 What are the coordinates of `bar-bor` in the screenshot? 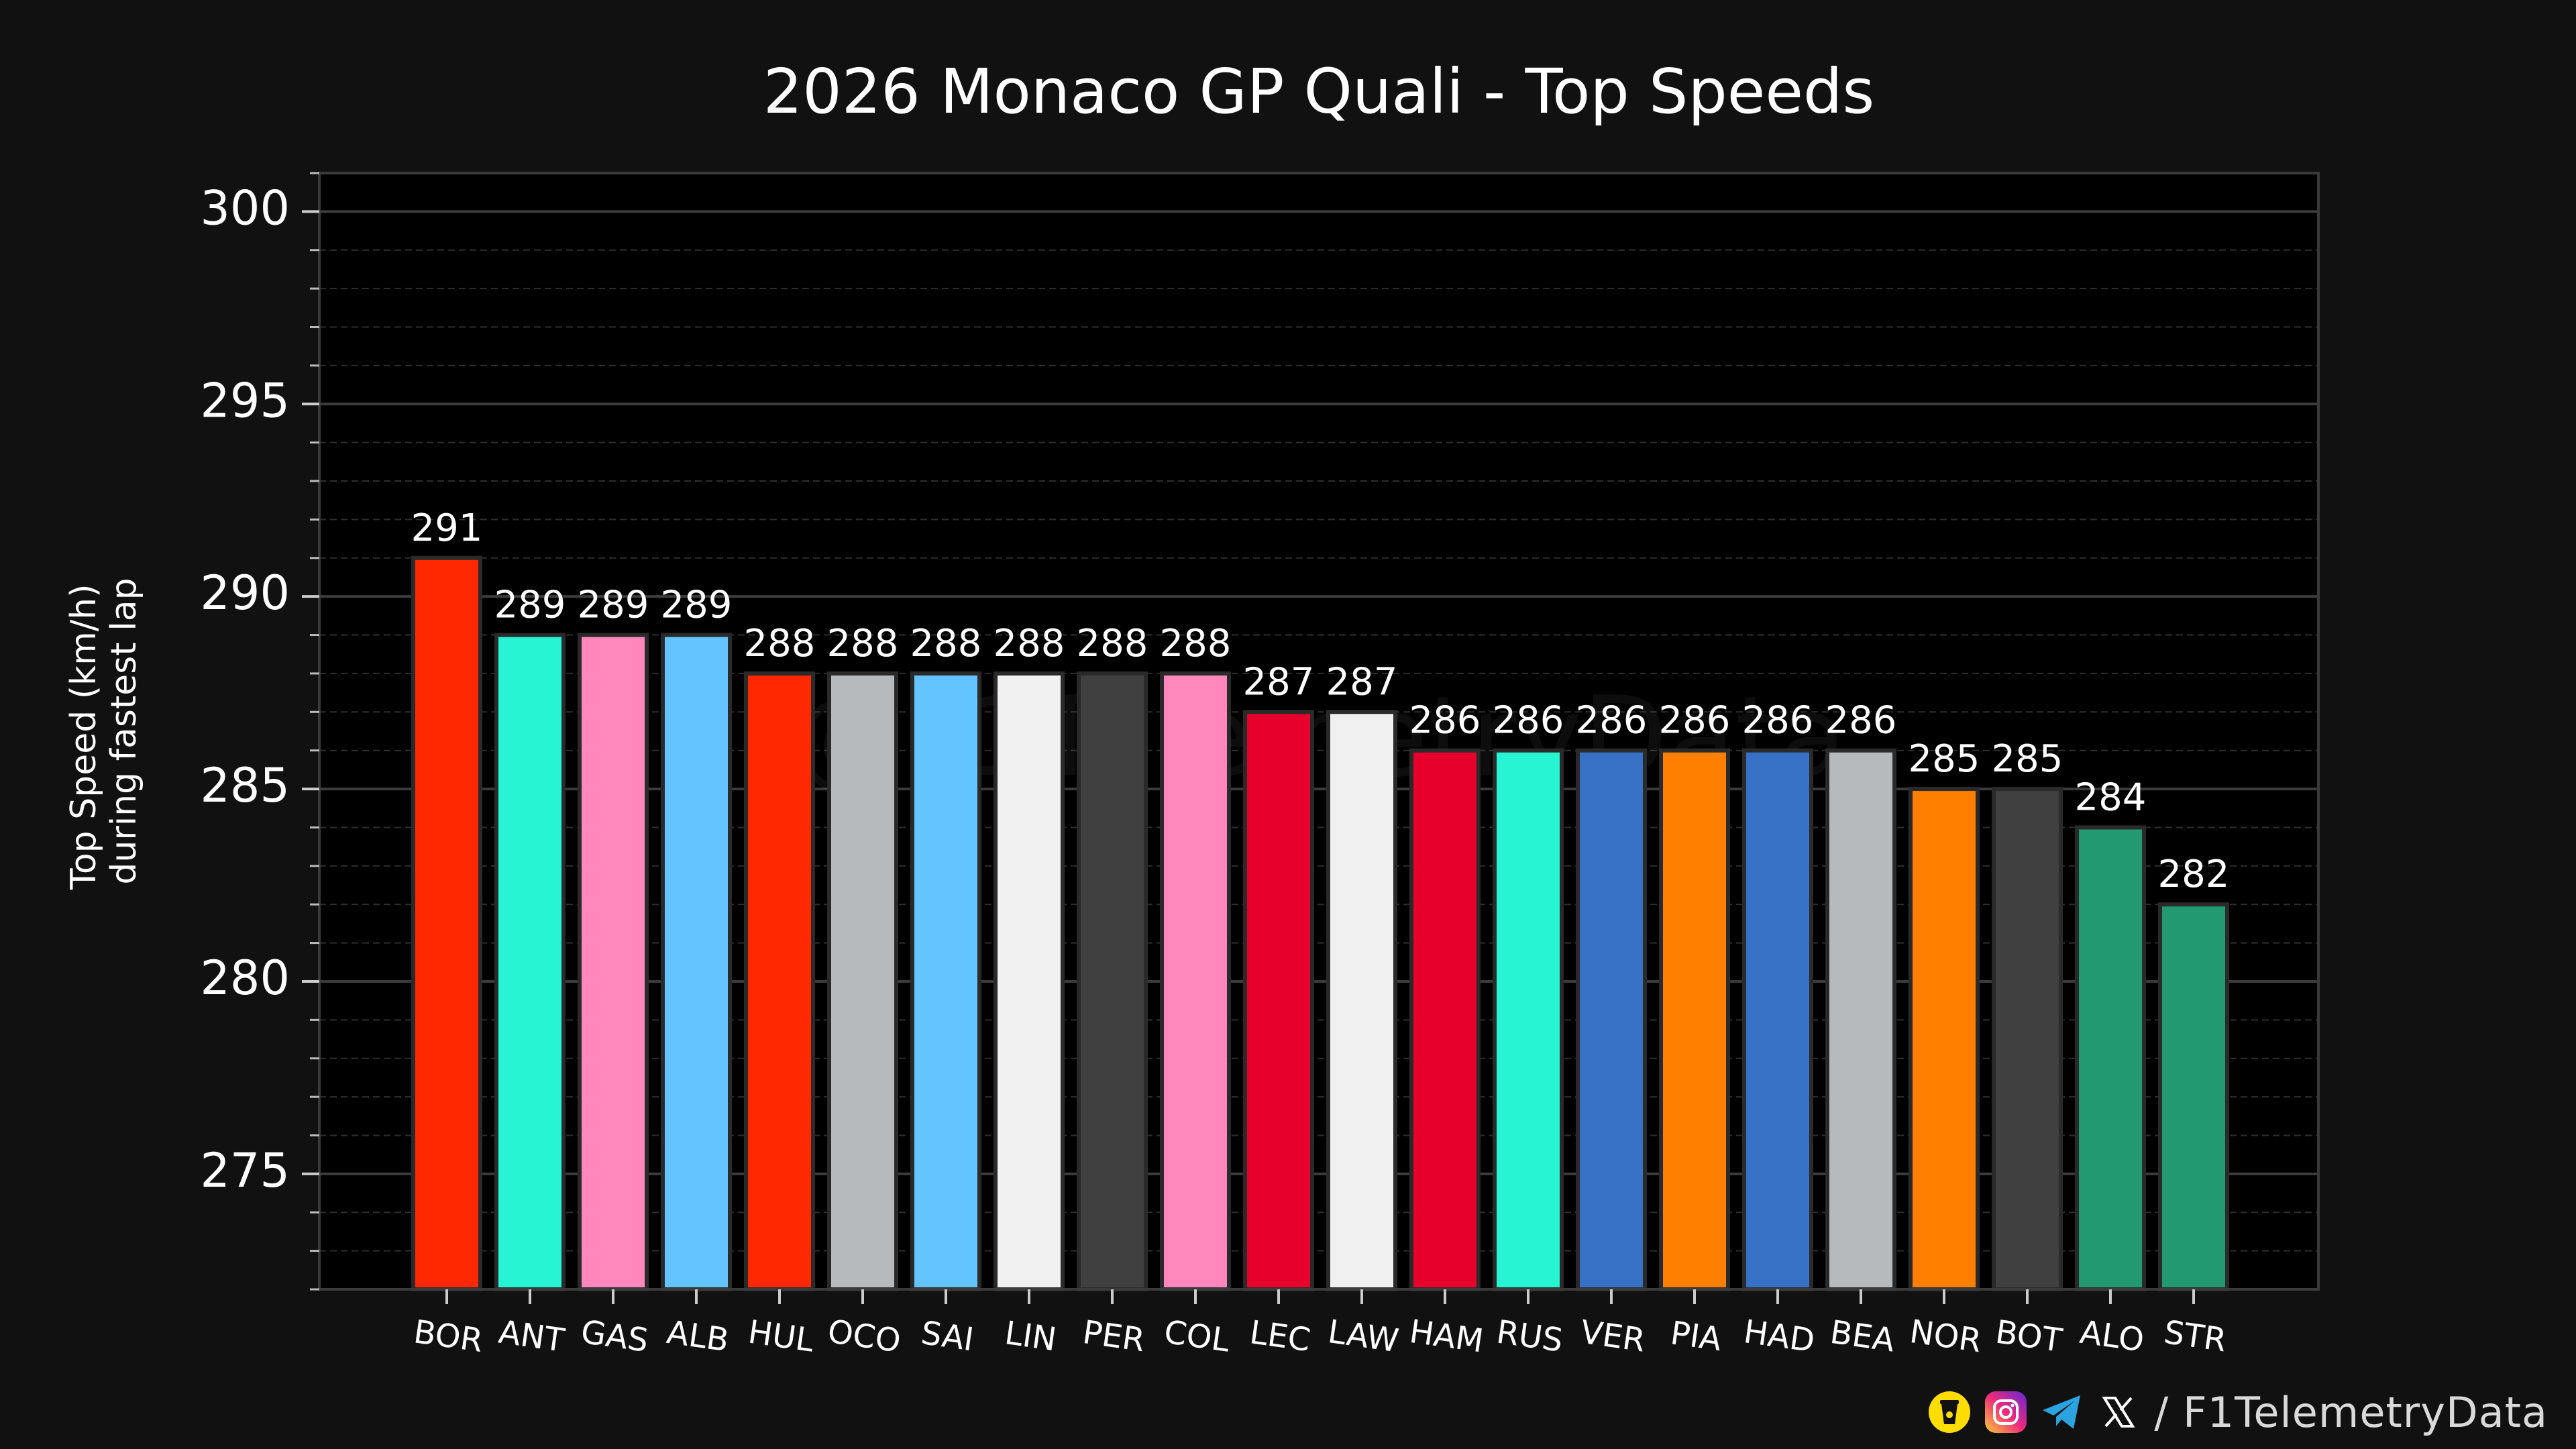 It's located at (446, 923).